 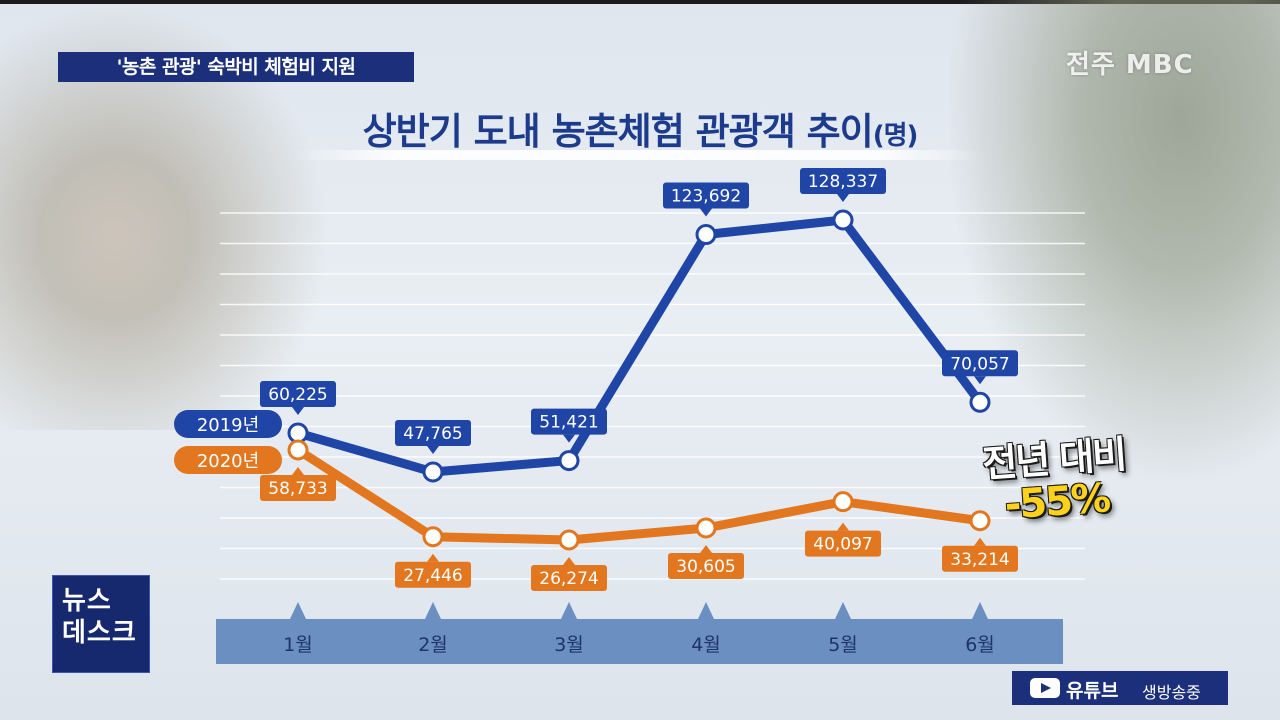 I want to click on legend-2020-label: 2020년, so click(x=228, y=461).